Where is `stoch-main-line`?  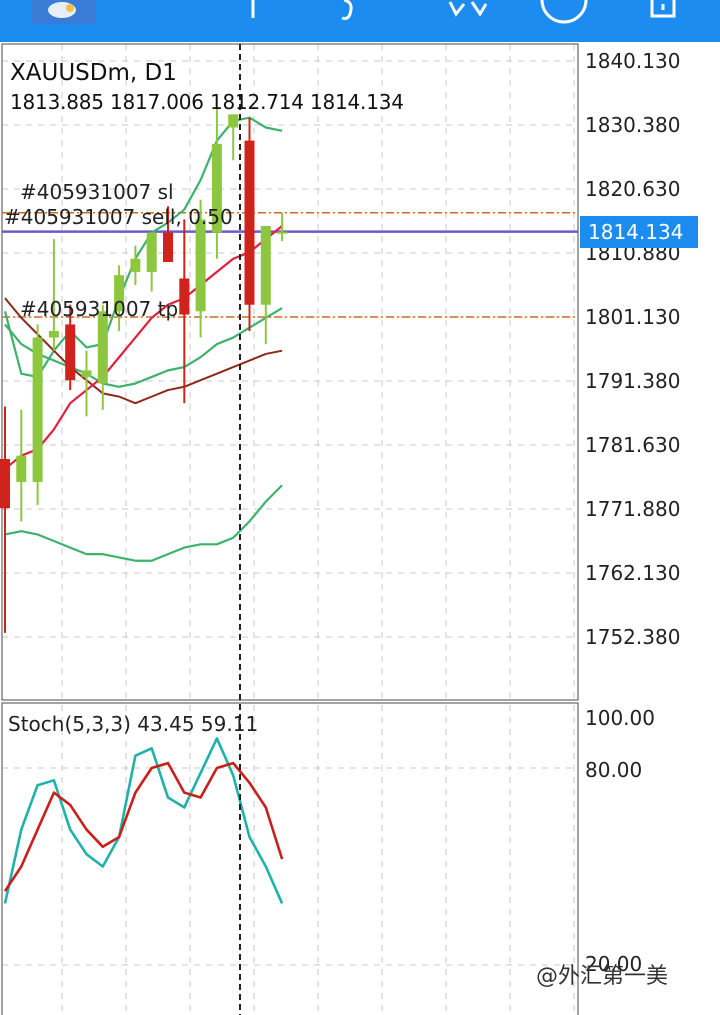 stoch-main-line is located at coordinates (143, 820).